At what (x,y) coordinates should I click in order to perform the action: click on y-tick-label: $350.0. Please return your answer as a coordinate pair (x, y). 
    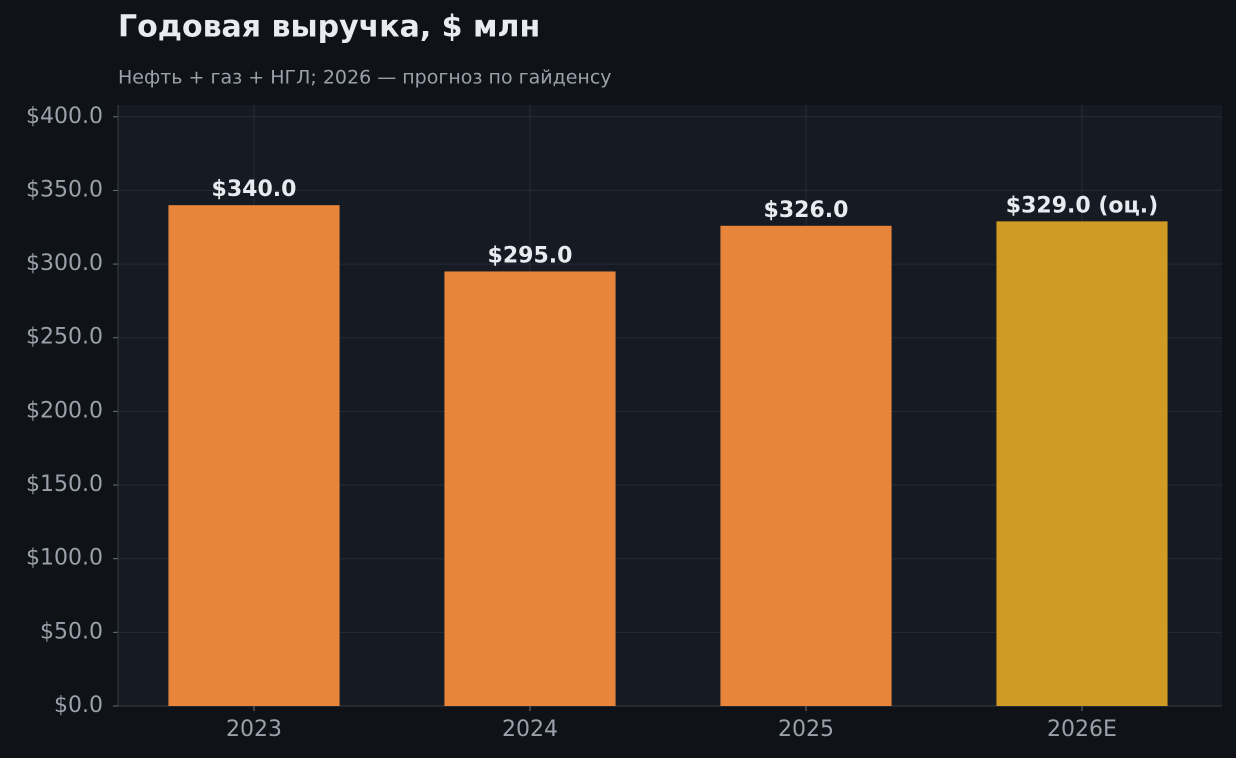
    Looking at the image, I should click on (64, 189).